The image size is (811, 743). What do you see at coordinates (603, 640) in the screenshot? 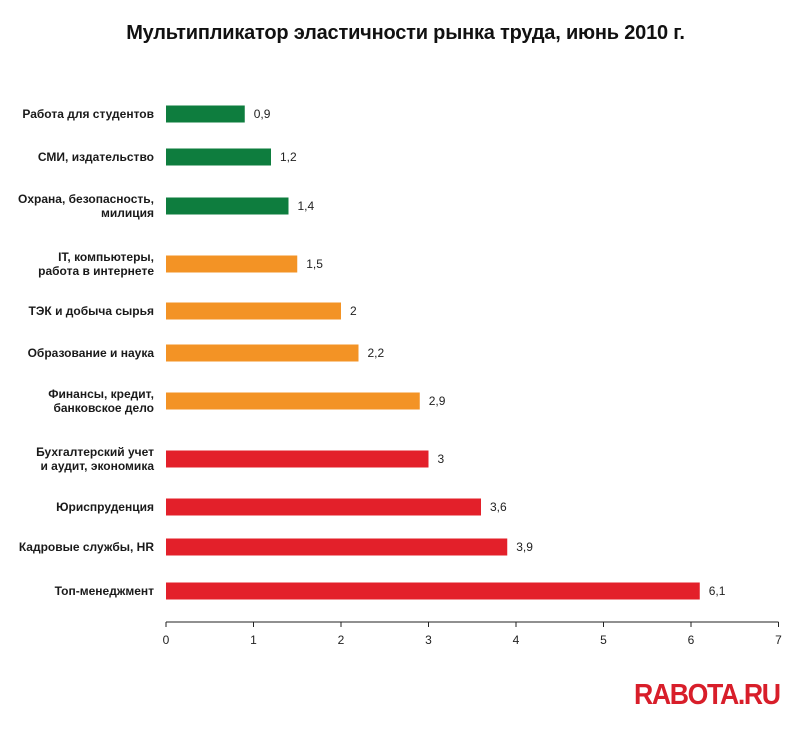
I see `x-tick-label: 5` at bounding box center [603, 640].